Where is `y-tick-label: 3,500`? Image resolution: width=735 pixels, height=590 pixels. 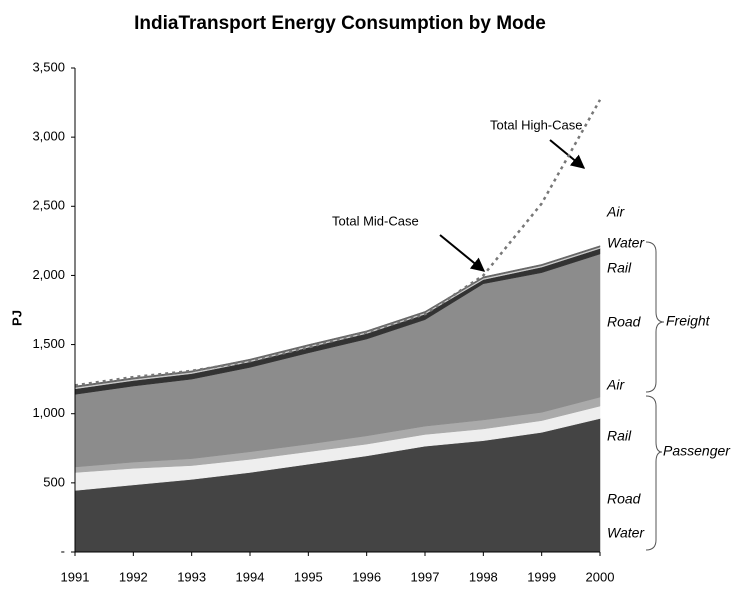 y-tick-label: 3,500 is located at coordinates (48, 66).